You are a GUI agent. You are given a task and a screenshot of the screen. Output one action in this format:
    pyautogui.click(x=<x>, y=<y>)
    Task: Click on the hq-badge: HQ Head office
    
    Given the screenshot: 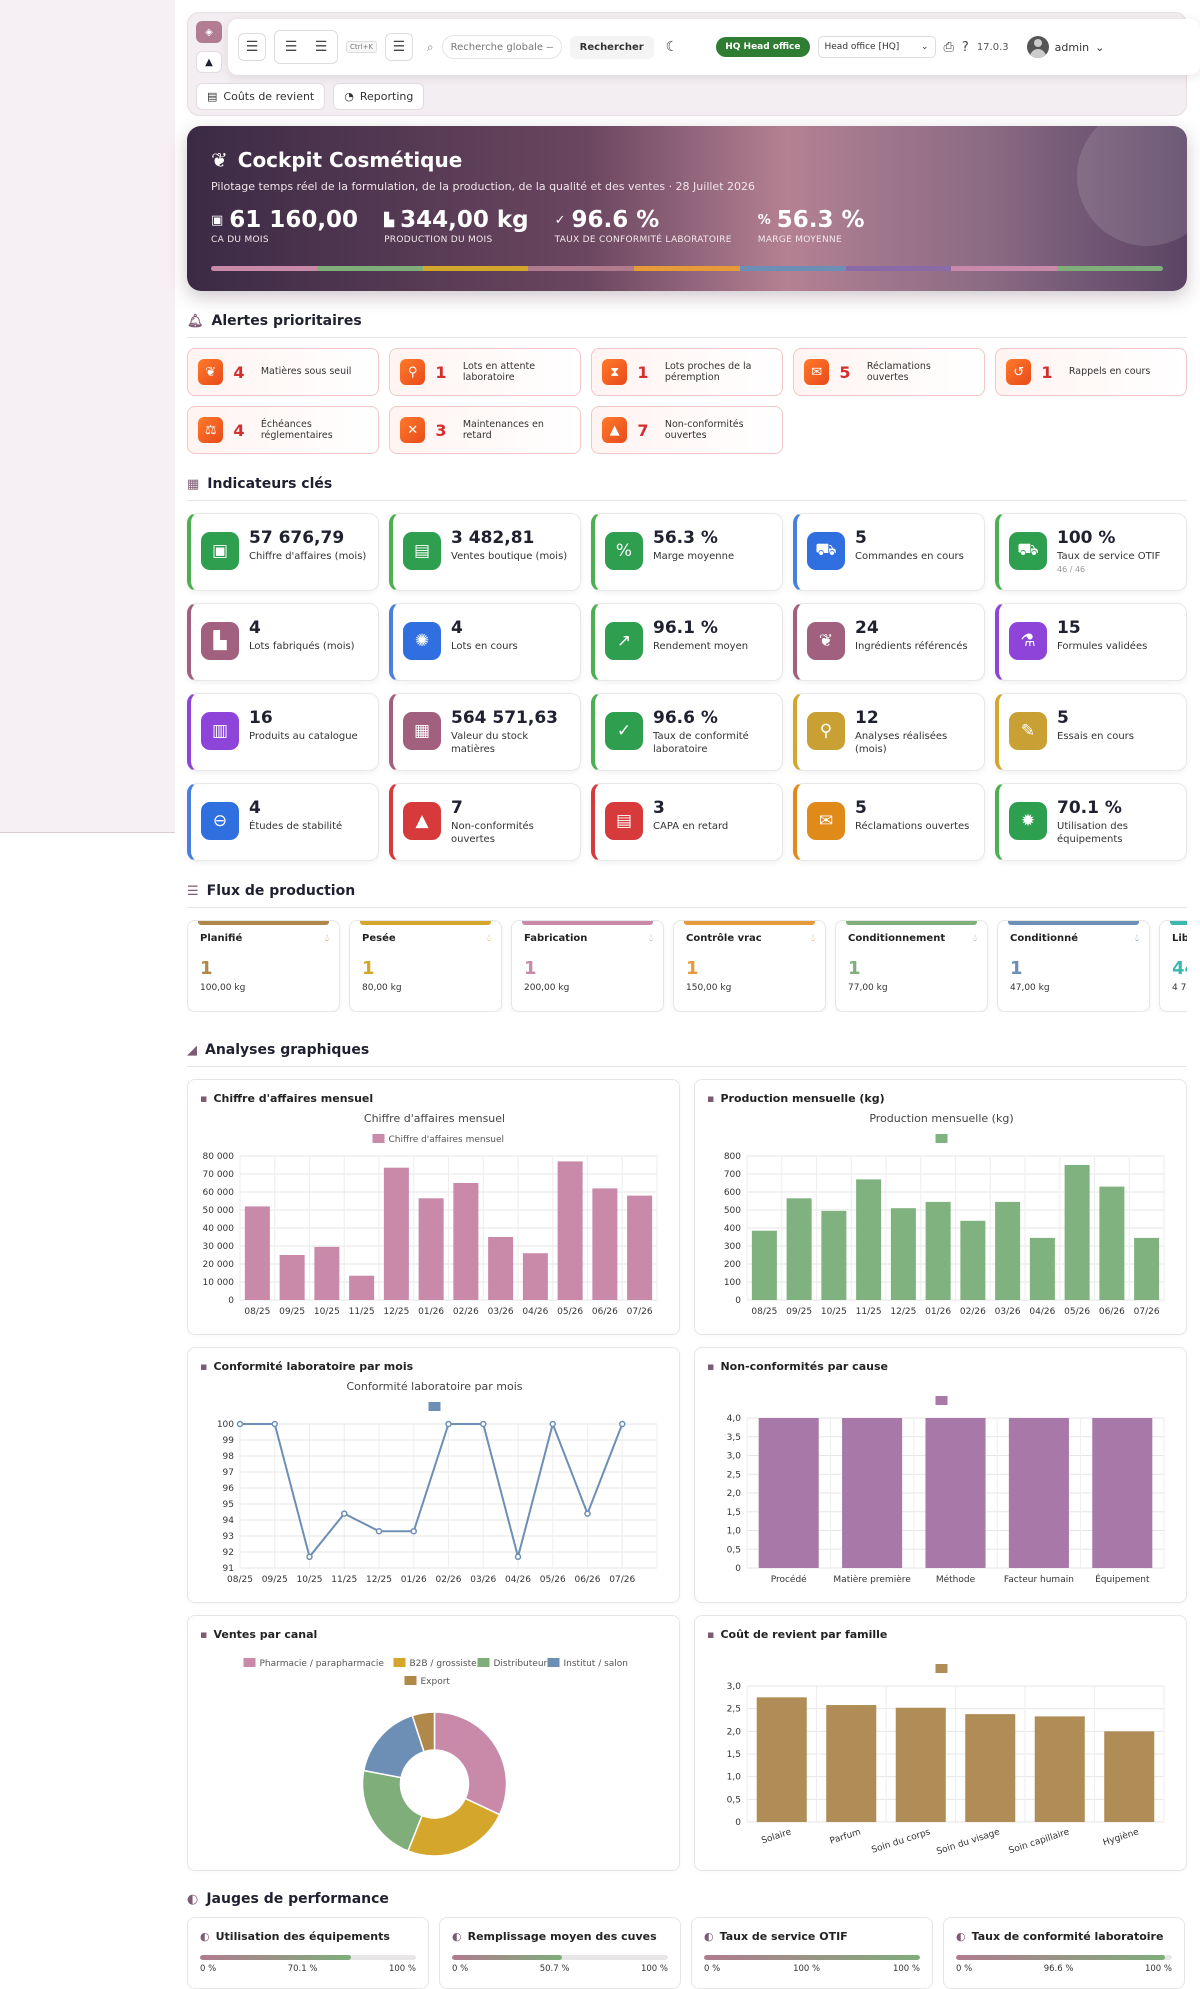 What is the action you would take?
    pyautogui.click(x=763, y=47)
    